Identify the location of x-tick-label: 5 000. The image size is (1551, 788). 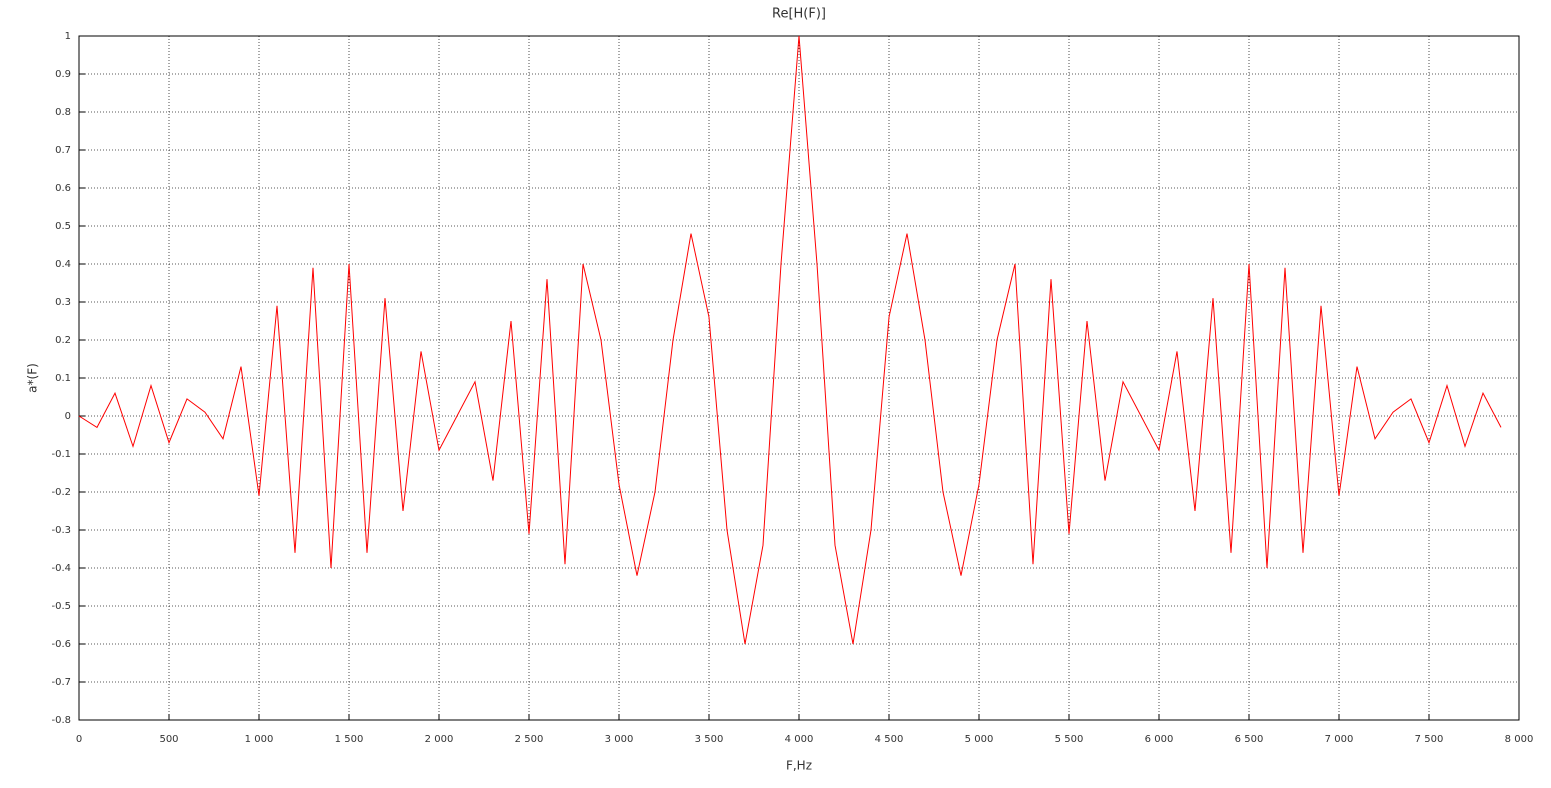
(979, 739).